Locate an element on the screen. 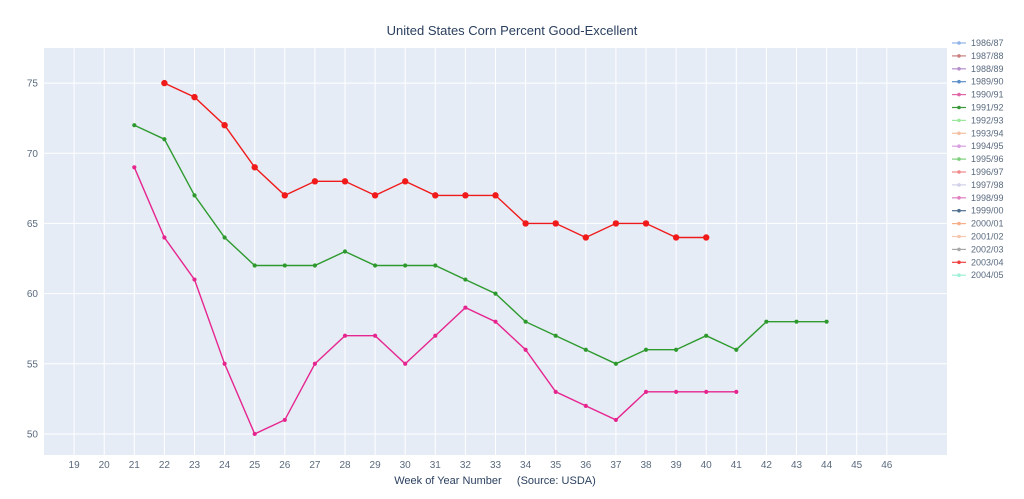 This screenshot has width=1024, height=499. x-tick-label: 34 is located at coordinates (526, 465).